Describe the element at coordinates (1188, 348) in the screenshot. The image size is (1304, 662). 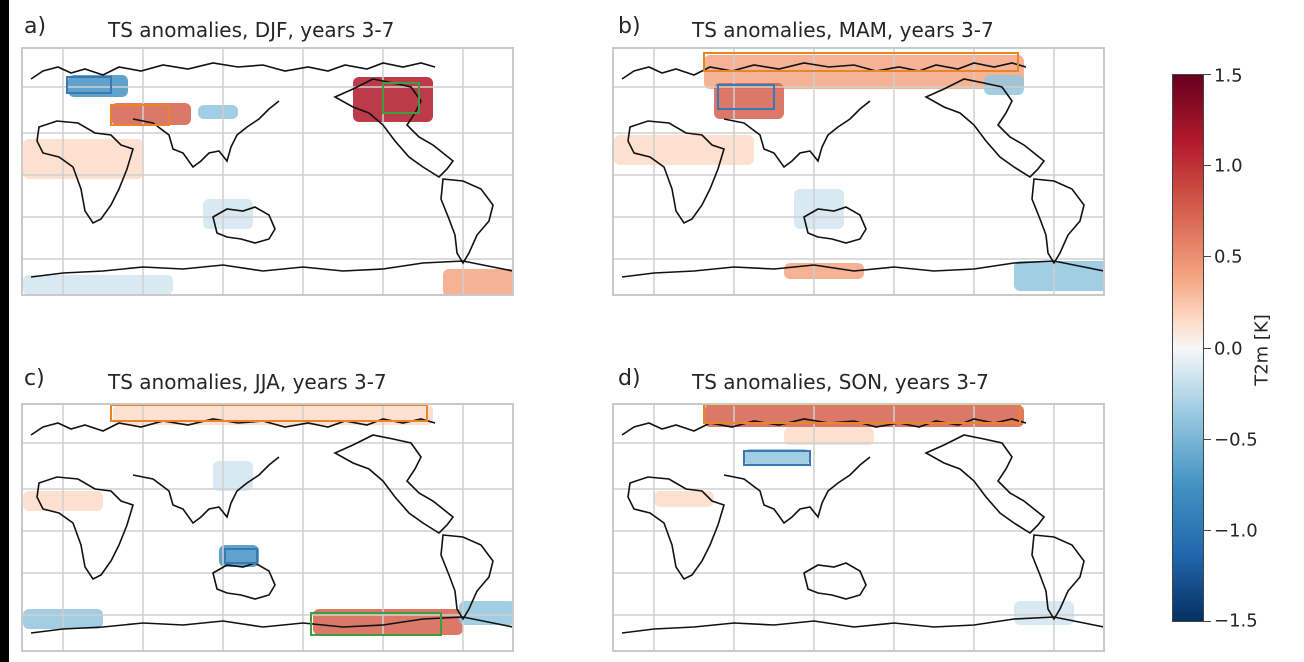
I see `colorbar-gradient` at that location.